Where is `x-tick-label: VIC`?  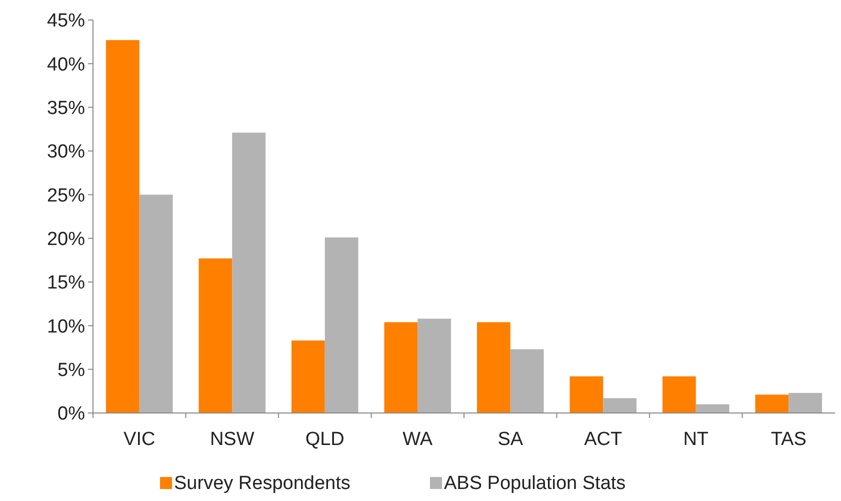
x-tick-label: VIC is located at coordinates (140, 439).